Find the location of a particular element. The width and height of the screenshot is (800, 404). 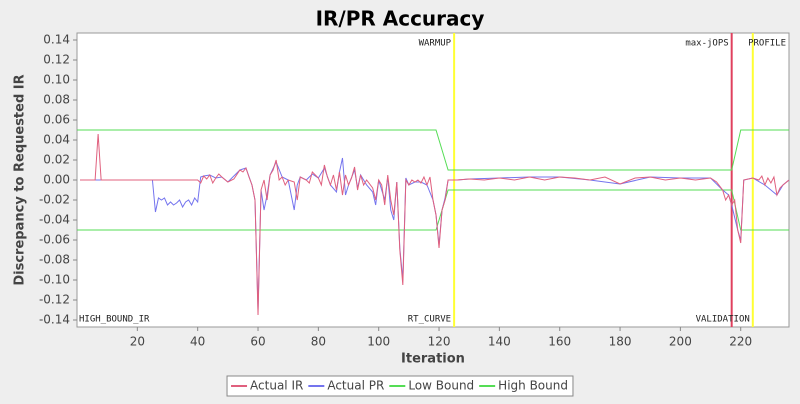

y-tick-label: -0.10 is located at coordinates (54, 280).